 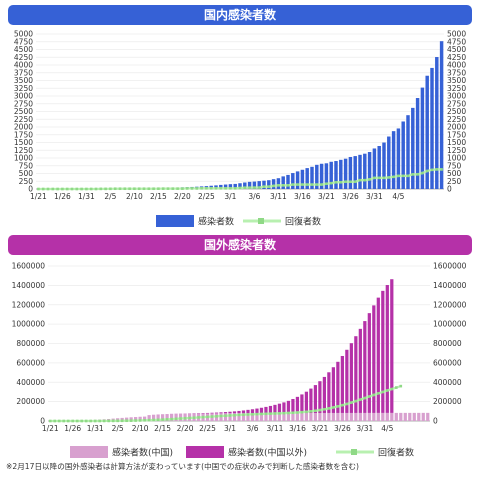 What do you see at coordinates (387, 428) in the screenshot?
I see `x-tick-label: 4/5` at bounding box center [387, 428].